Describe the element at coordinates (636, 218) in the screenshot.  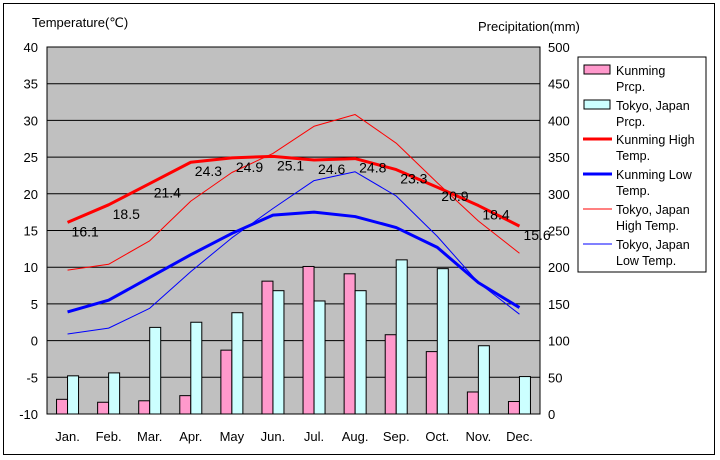
I see `legend-item-4: Tokyo, Japan High Temp.` at that location.